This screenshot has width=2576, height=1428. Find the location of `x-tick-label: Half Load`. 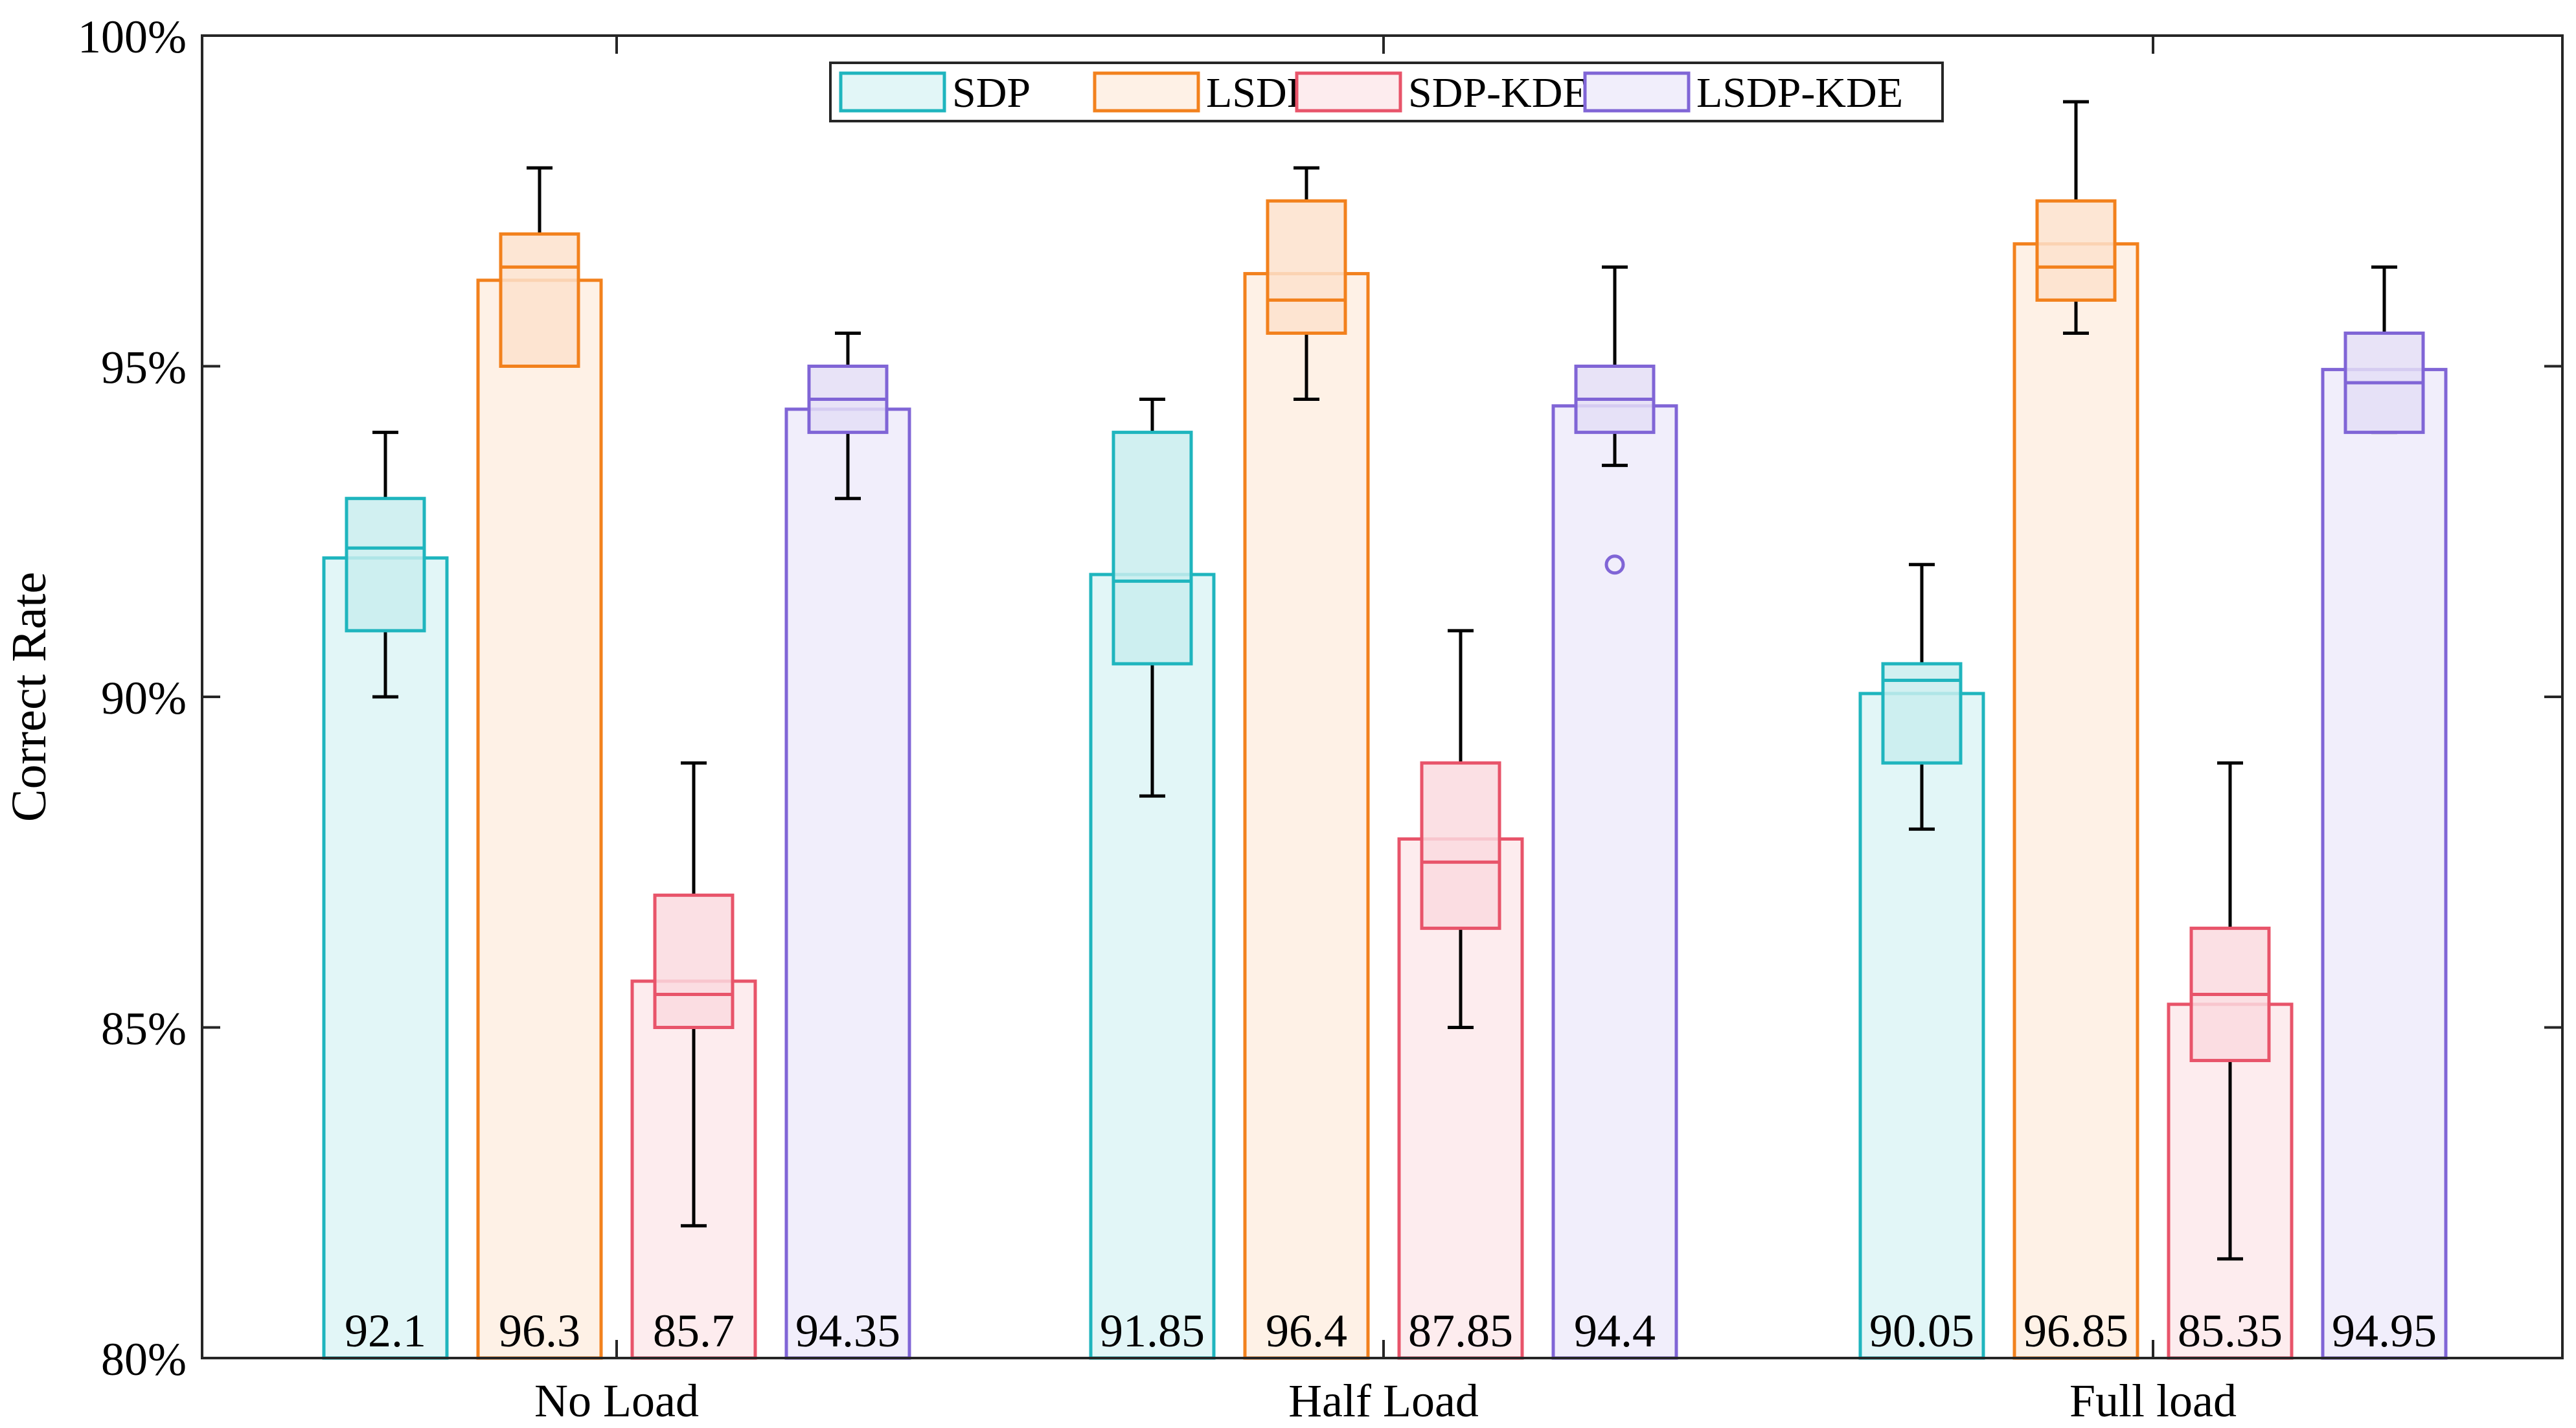

x-tick-label: Half Load is located at coordinates (1384, 1401).